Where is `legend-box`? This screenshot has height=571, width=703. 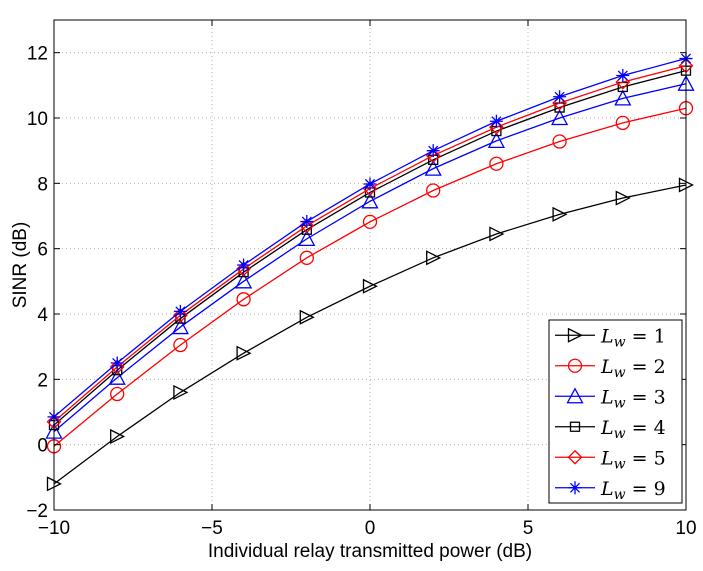 legend-box is located at coordinates (615, 411).